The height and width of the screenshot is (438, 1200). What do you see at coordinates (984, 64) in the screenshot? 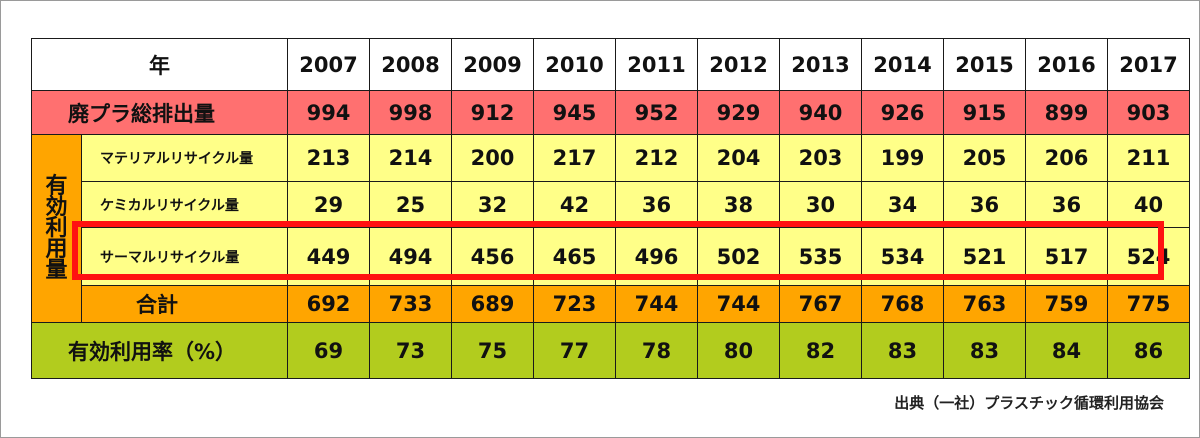
I see `year-cell: 2015` at bounding box center [984, 64].